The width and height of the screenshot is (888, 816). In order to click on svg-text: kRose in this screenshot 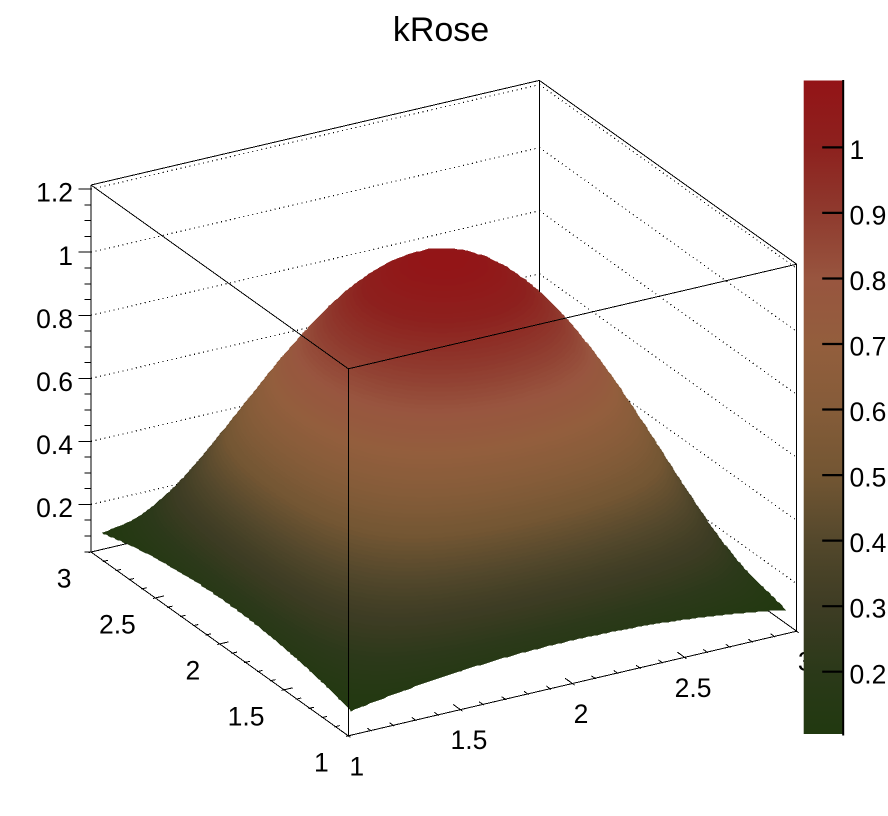, I will do `click(441, 30)`.